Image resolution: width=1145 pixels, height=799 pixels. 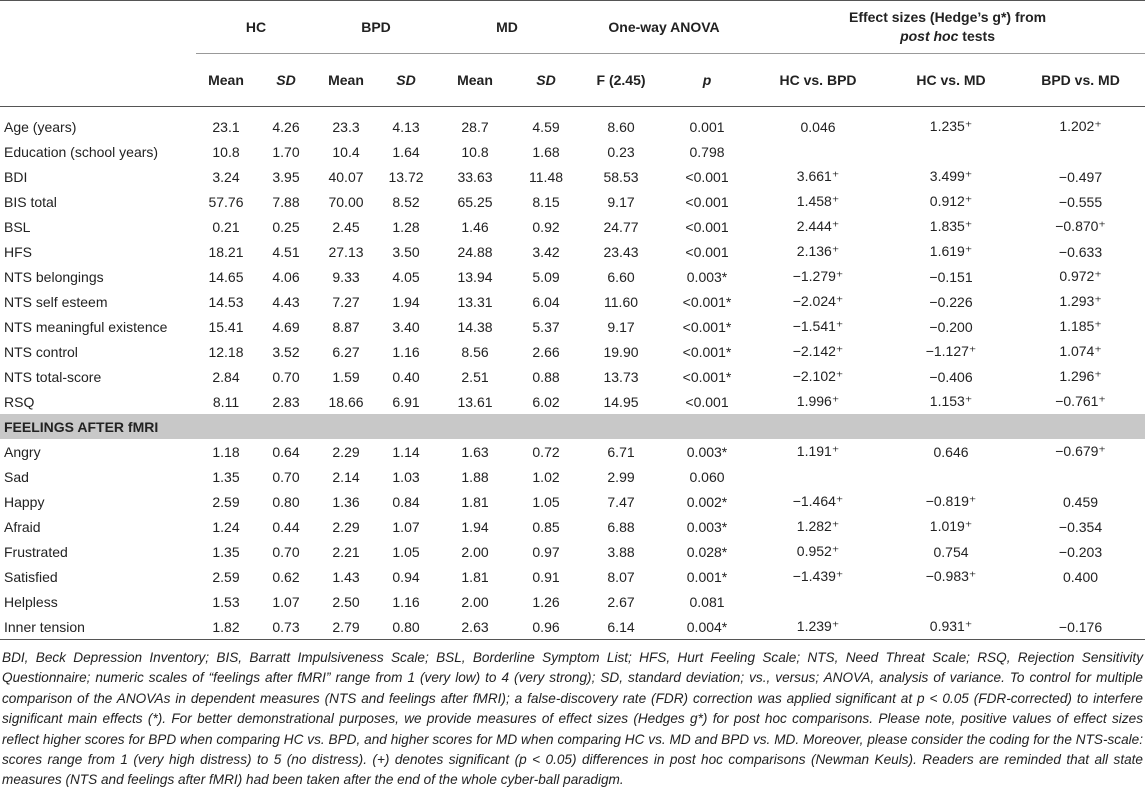 What do you see at coordinates (951, 176) in the screenshot?
I see `cell: 3.499⁺` at bounding box center [951, 176].